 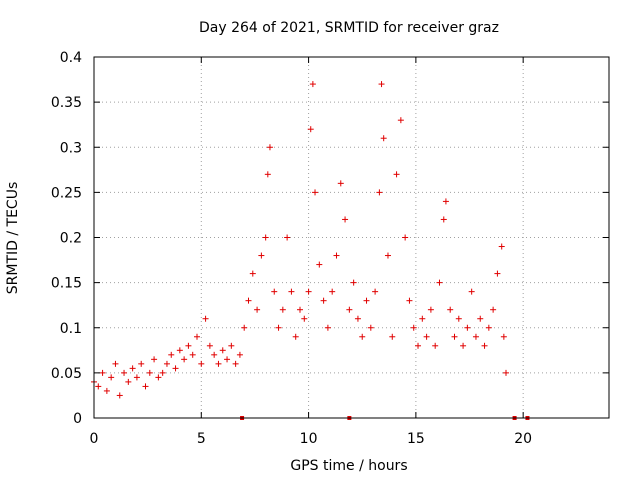 What do you see at coordinates (94, 439) in the screenshot?
I see `x-tick-label: 0` at bounding box center [94, 439].